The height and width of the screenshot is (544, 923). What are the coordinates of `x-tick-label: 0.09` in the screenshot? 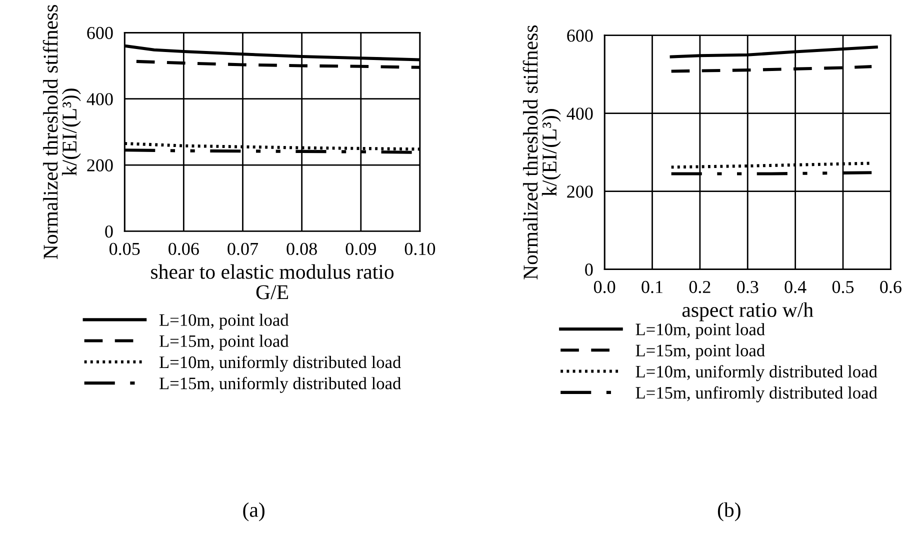 It's located at (361, 249).